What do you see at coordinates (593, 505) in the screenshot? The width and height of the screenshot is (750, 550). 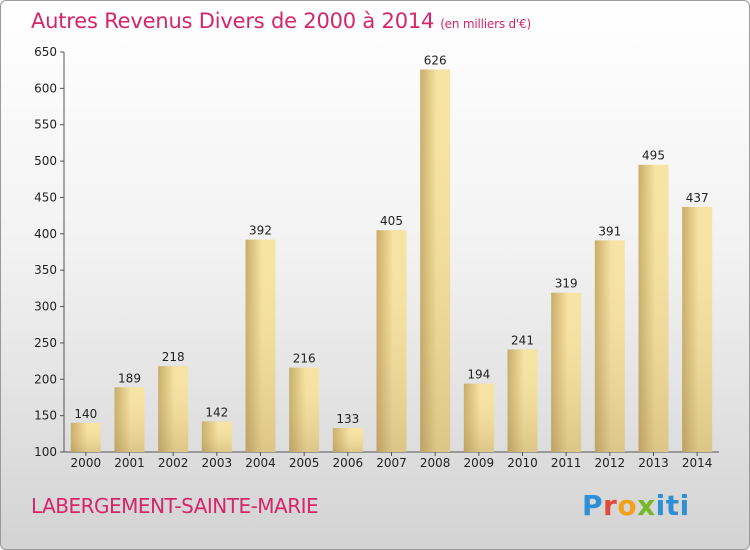 I see `logo-part: P` at bounding box center [593, 505].